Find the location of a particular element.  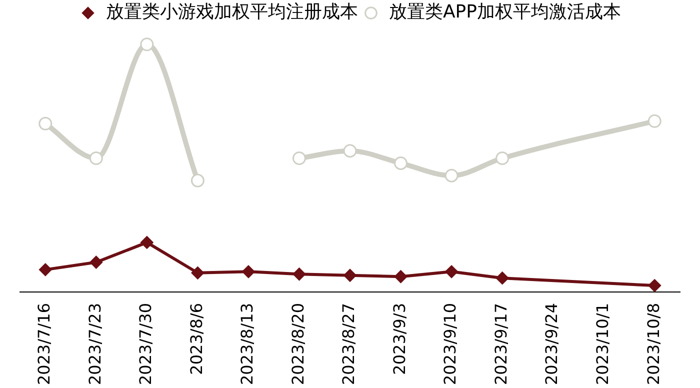

x-tick-label: 2023/9/17 is located at coordinates (500, 344).